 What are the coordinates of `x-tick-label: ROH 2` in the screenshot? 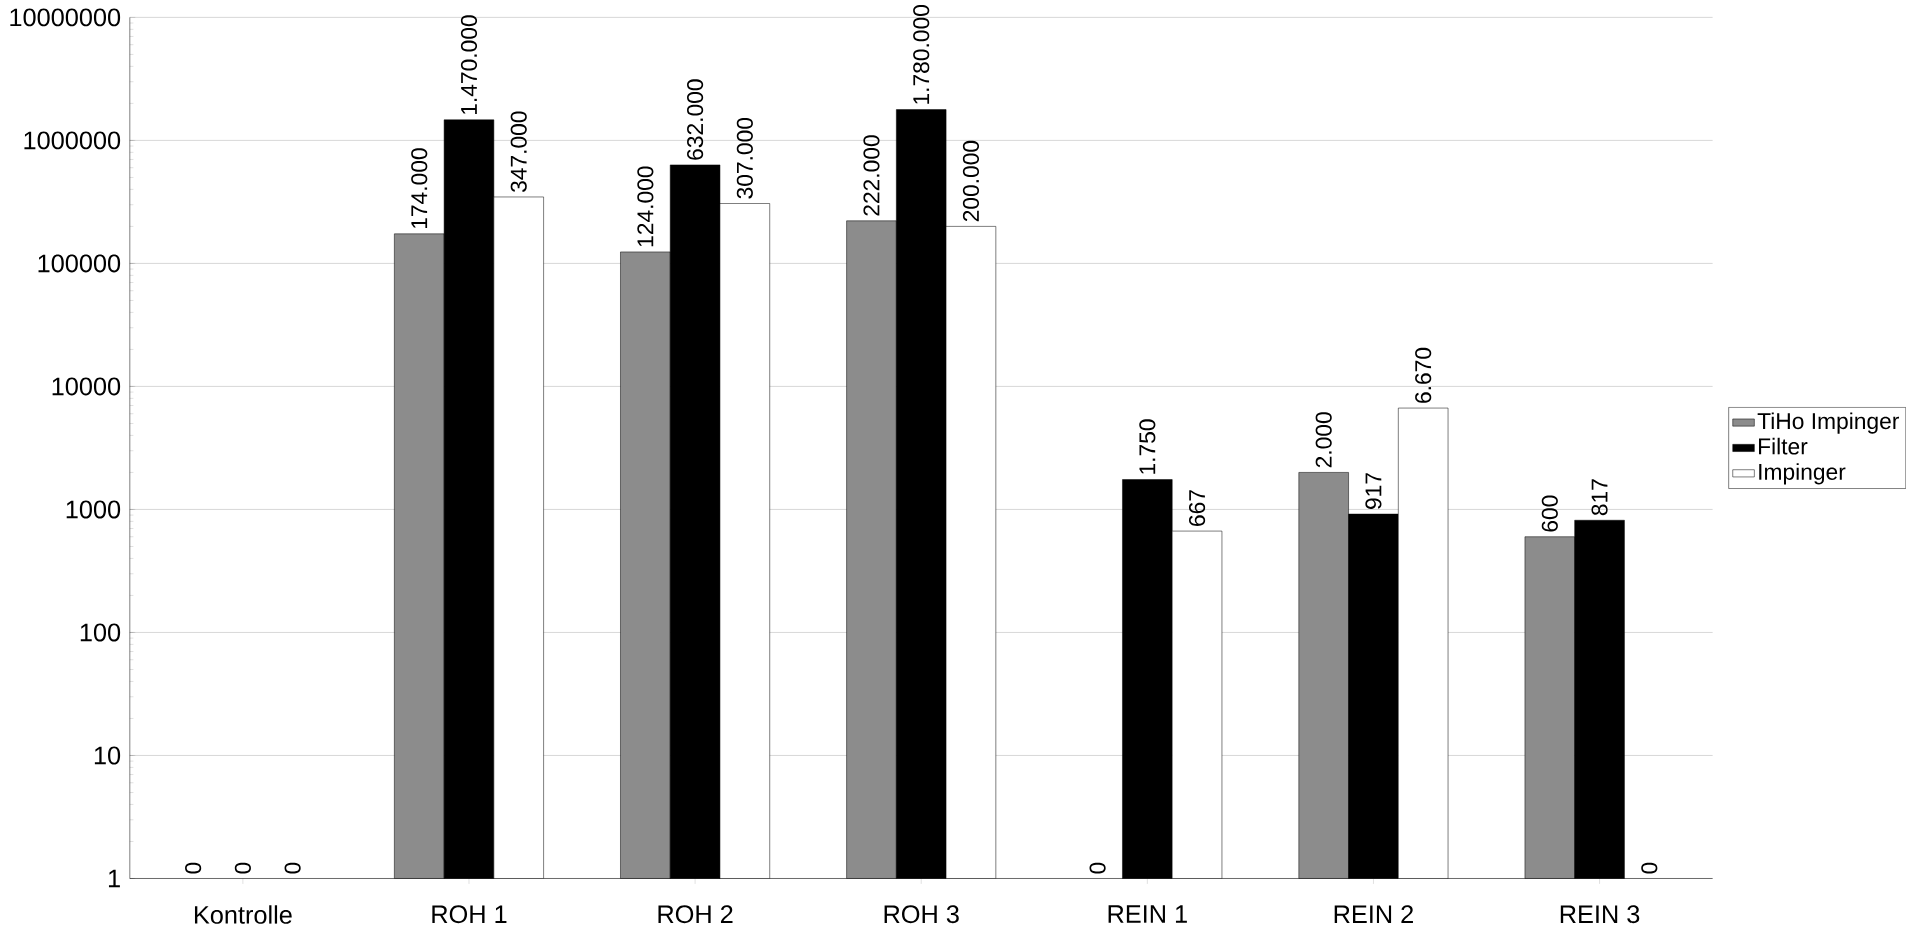 It's located at (695, 914).